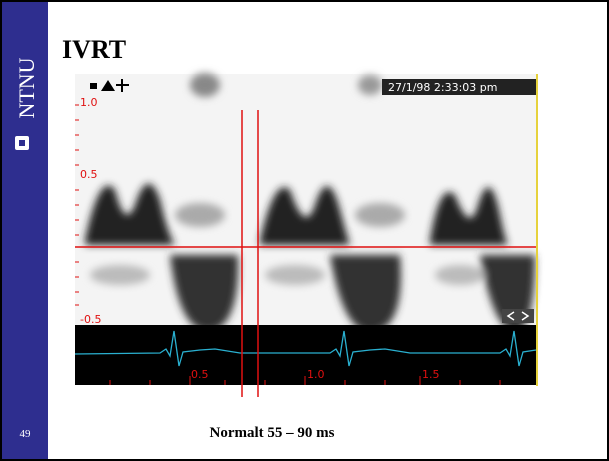 The width and height of the screenshot is (609, 461). What do you see at coordinates (305, 348) in the screenshot?
I see `ecg-trace` at bounding box center [305, 348].